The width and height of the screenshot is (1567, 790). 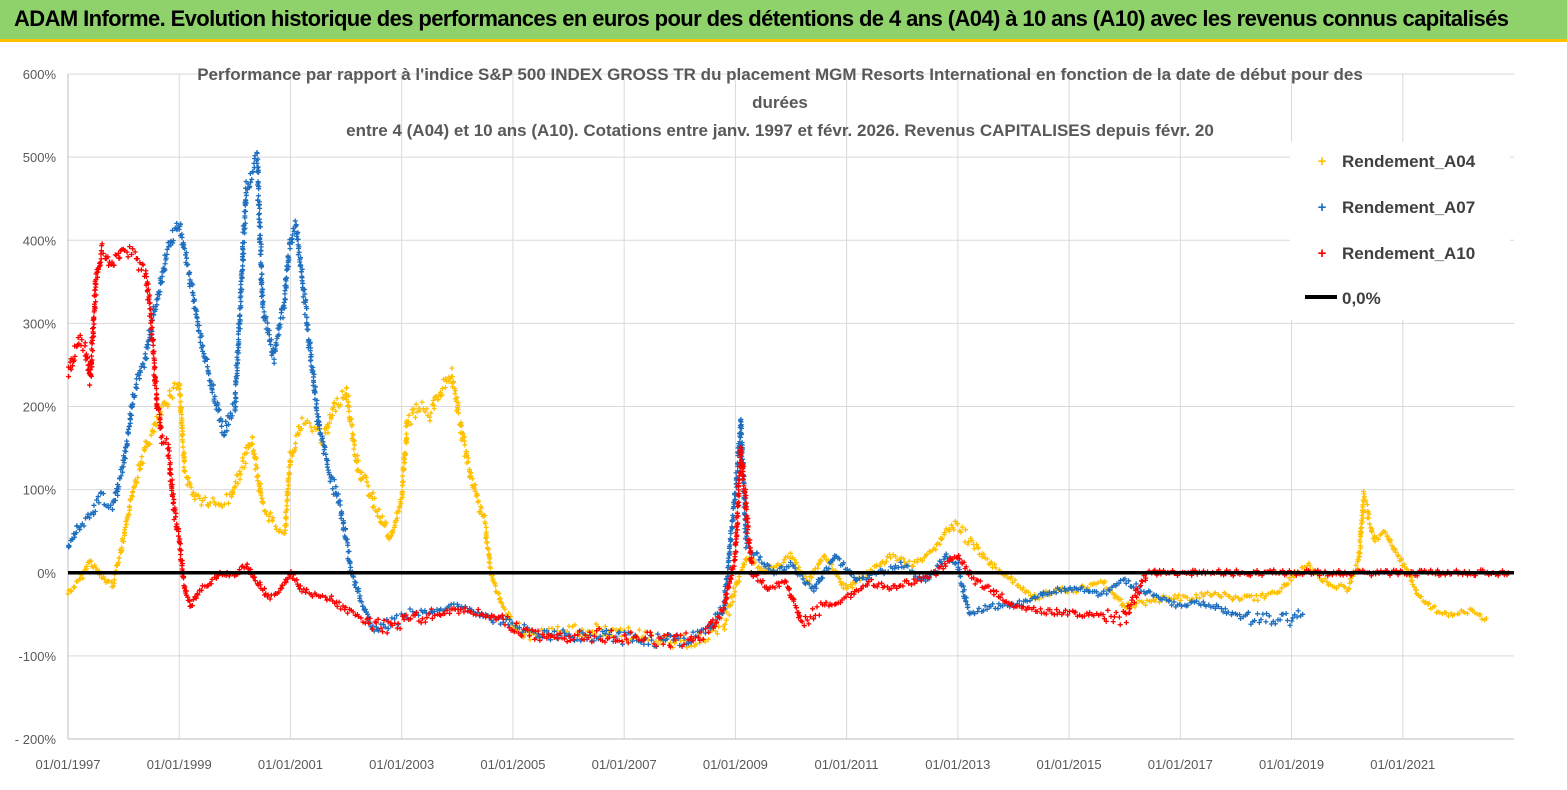 I want to click on y-tick-label: 200%, so click(x=40, y=407).